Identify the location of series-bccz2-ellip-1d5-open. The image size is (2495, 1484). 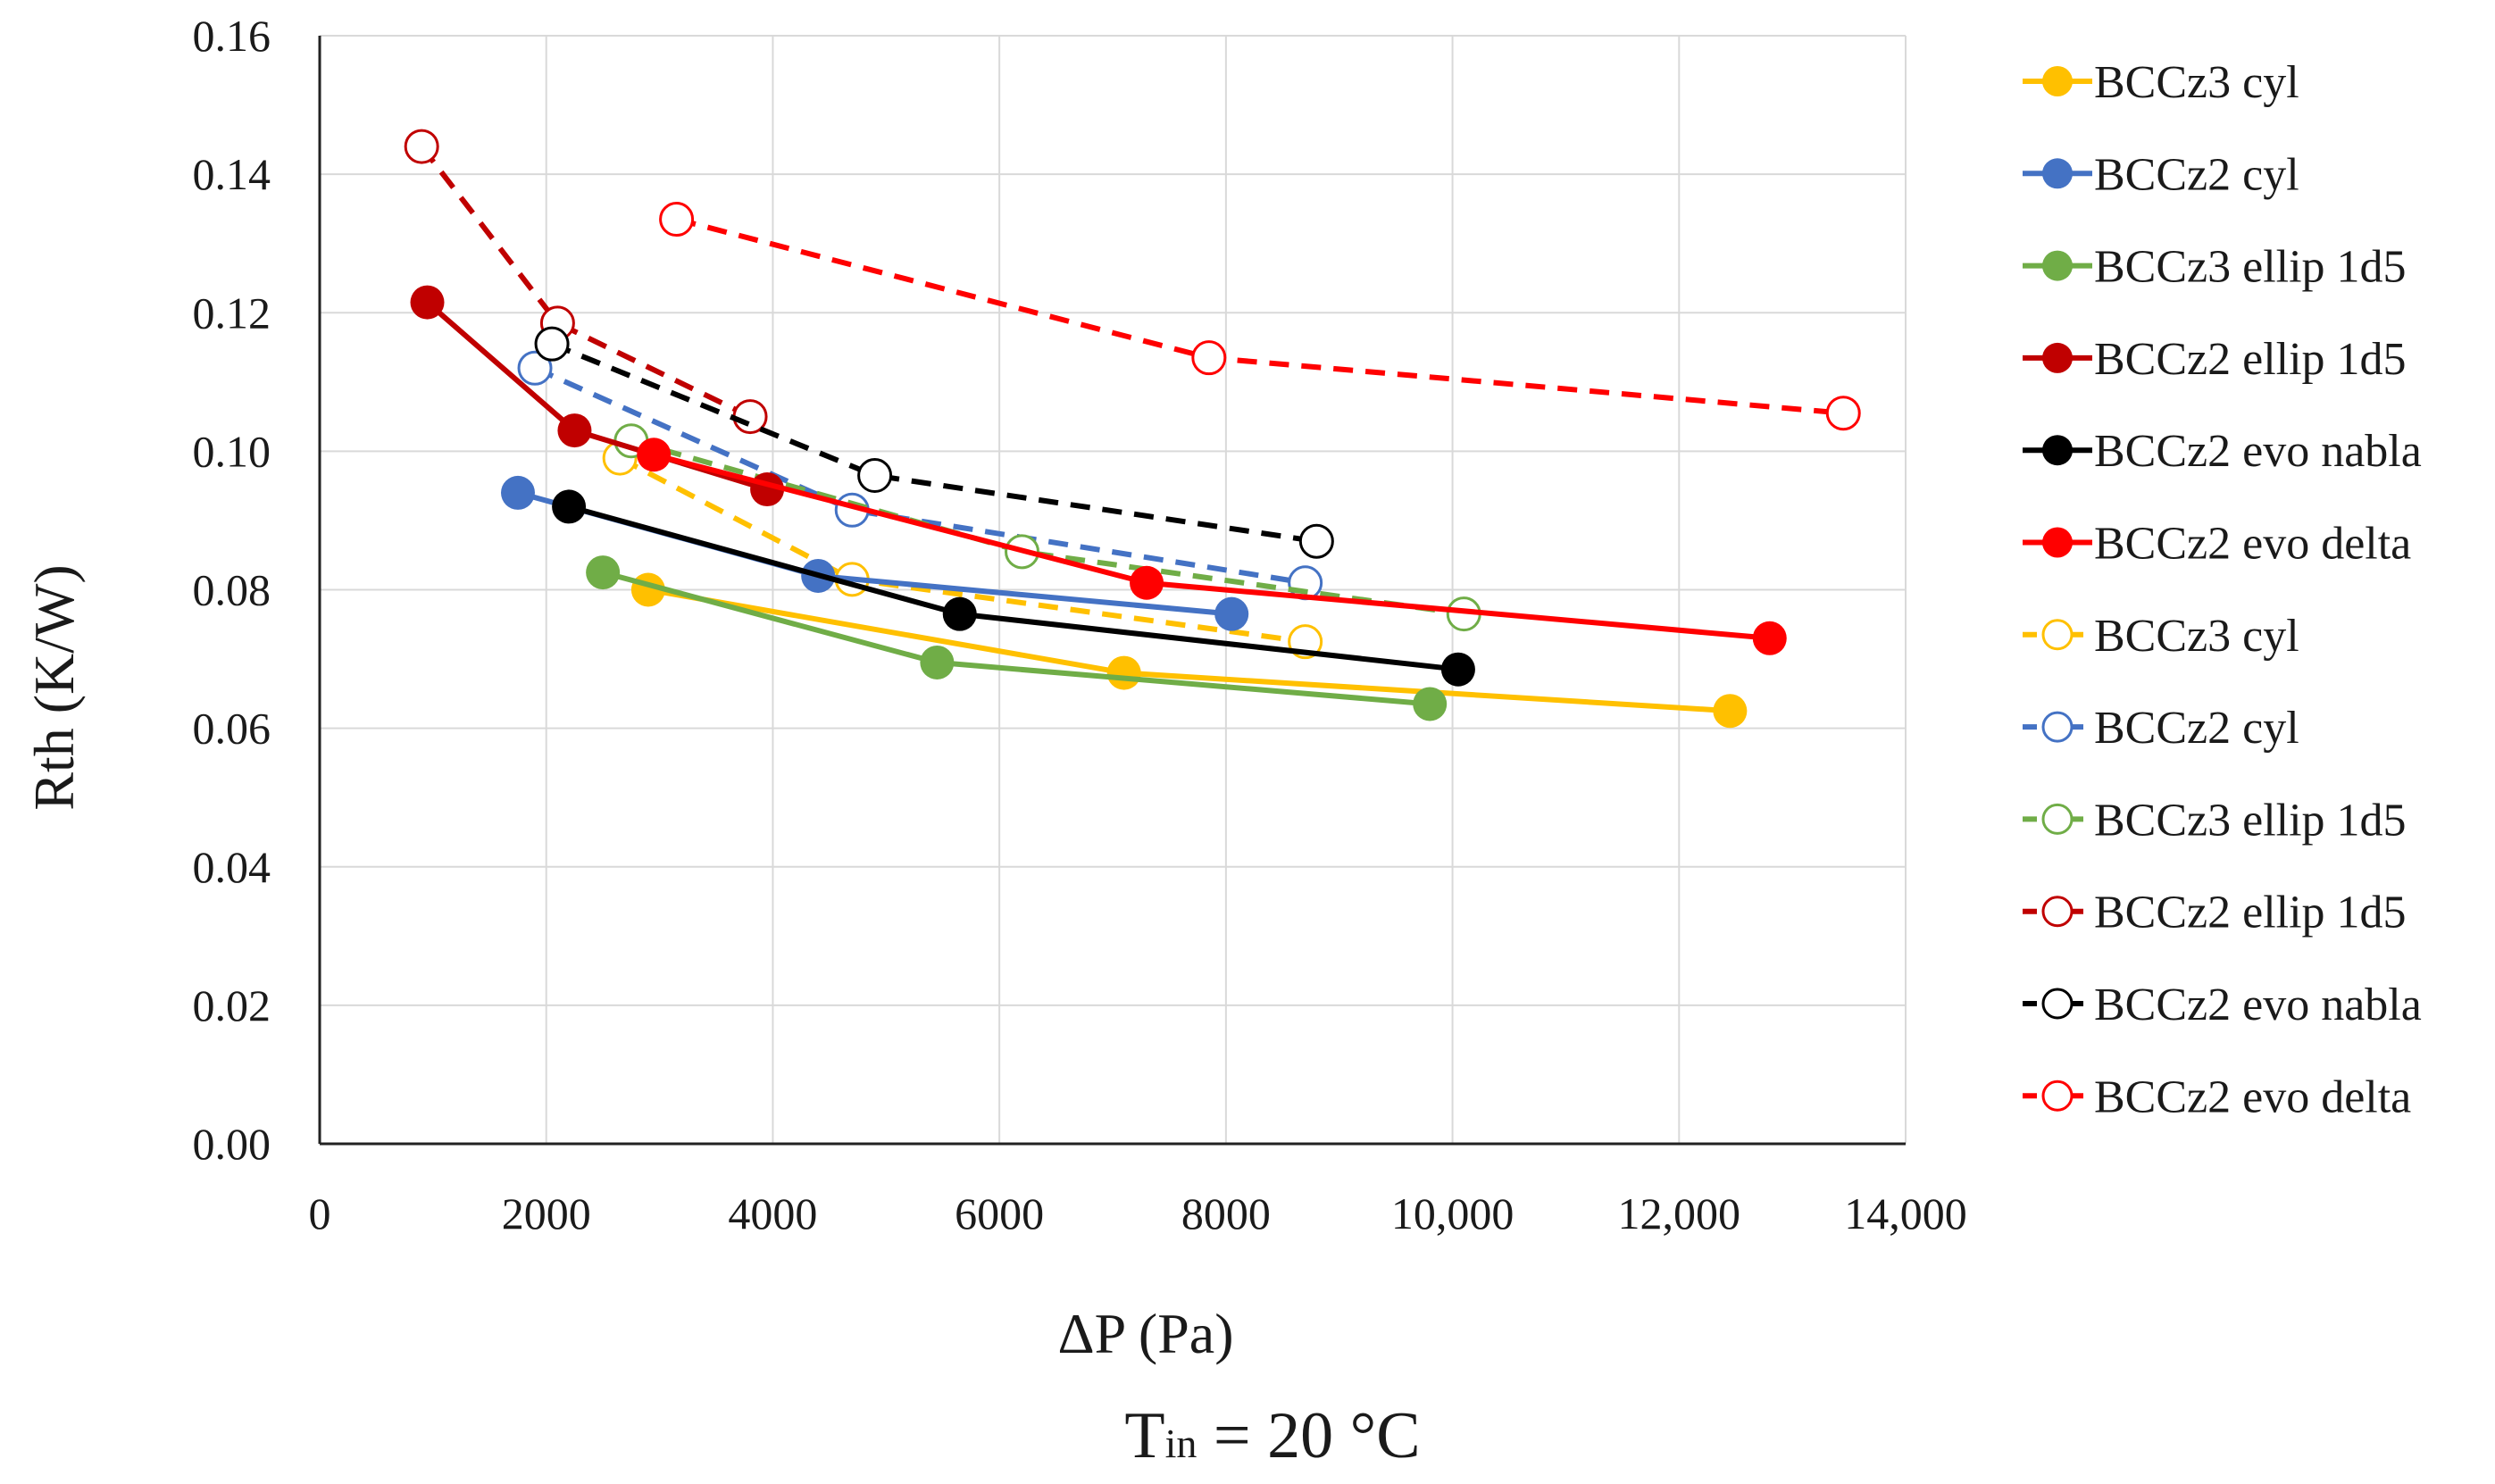
(586, 282).